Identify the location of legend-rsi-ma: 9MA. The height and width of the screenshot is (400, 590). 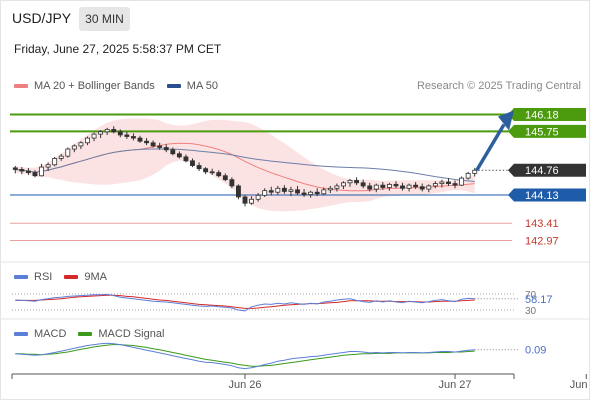
(85, 277).